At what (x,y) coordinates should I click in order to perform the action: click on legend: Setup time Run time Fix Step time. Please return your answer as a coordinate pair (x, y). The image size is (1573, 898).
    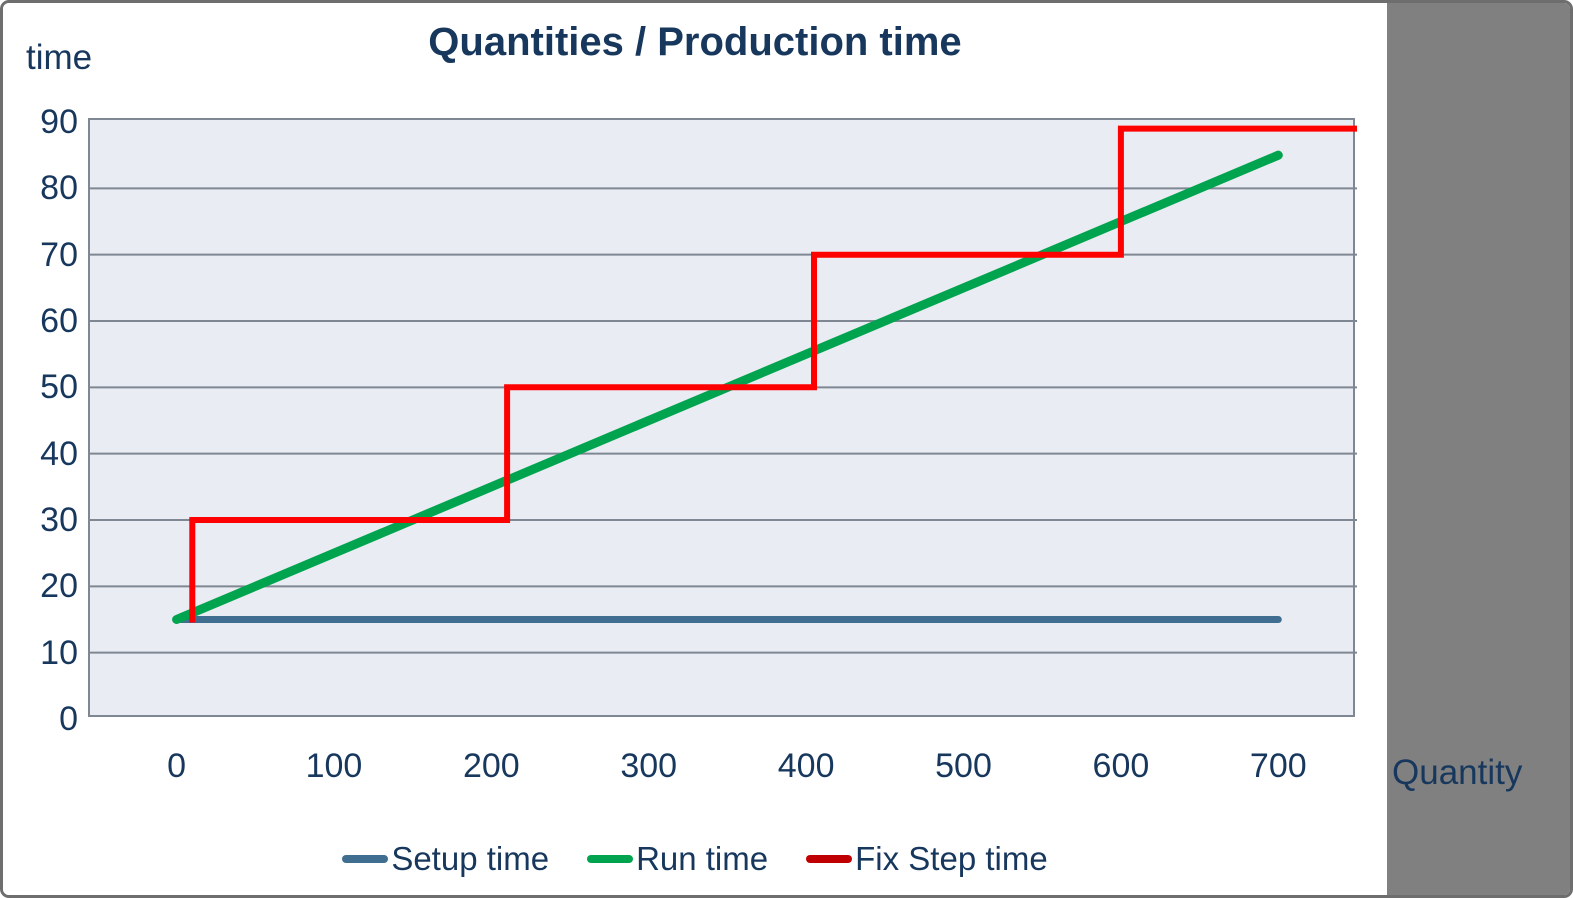
    Looking at the image, I should click on (695, 859).